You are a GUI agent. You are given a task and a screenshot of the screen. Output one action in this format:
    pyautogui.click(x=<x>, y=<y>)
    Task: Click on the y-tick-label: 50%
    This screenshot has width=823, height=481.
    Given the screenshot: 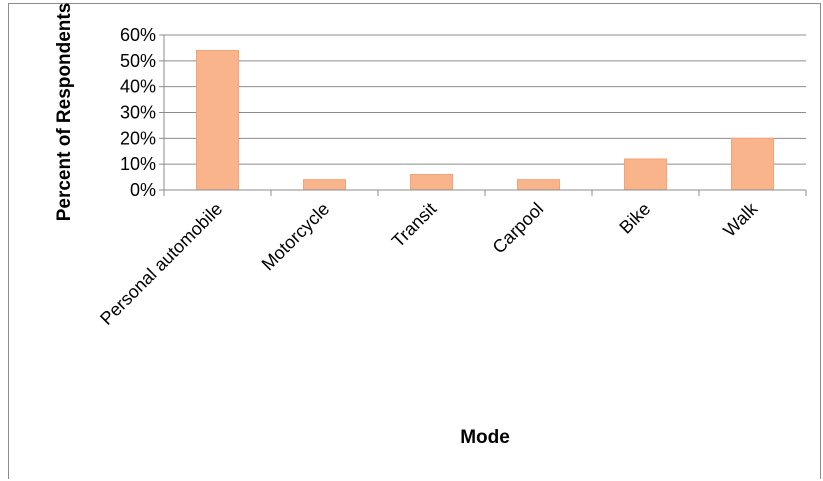 What is the action you would take?
    pyautogui.click(x=138, y=61)
    